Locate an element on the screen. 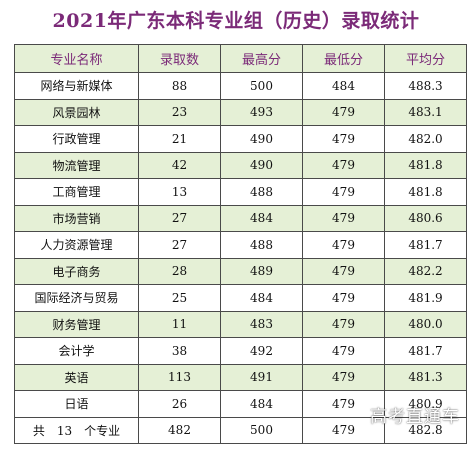  cell-admitted: 88 is located at coordinates (179, 86).